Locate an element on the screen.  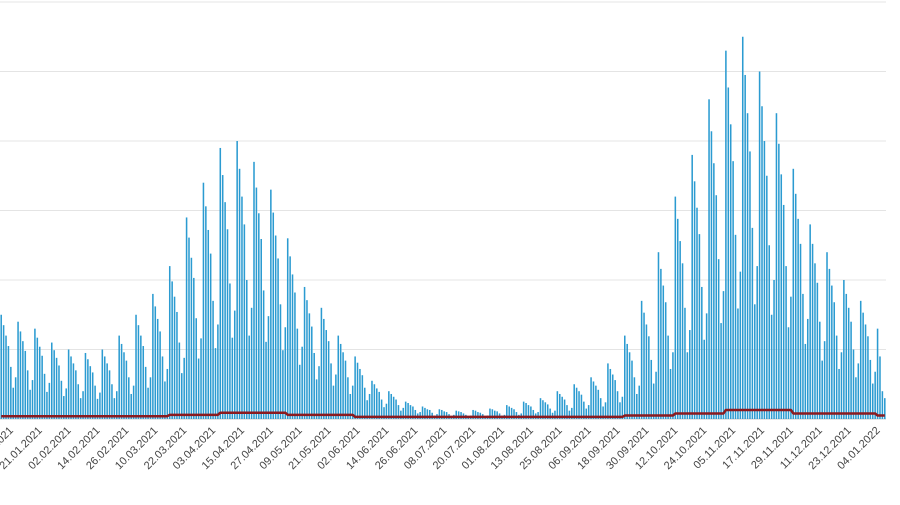
line is located at coordinates (443, 413).